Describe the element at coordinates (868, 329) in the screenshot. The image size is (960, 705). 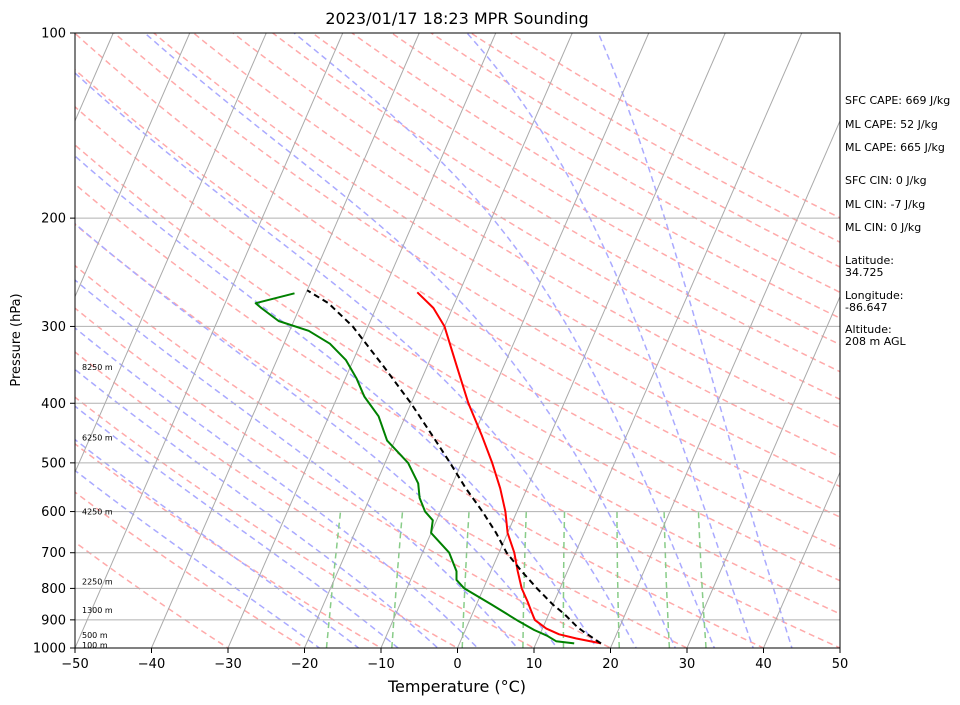
I see `stat-label: Altitude:` at that location.